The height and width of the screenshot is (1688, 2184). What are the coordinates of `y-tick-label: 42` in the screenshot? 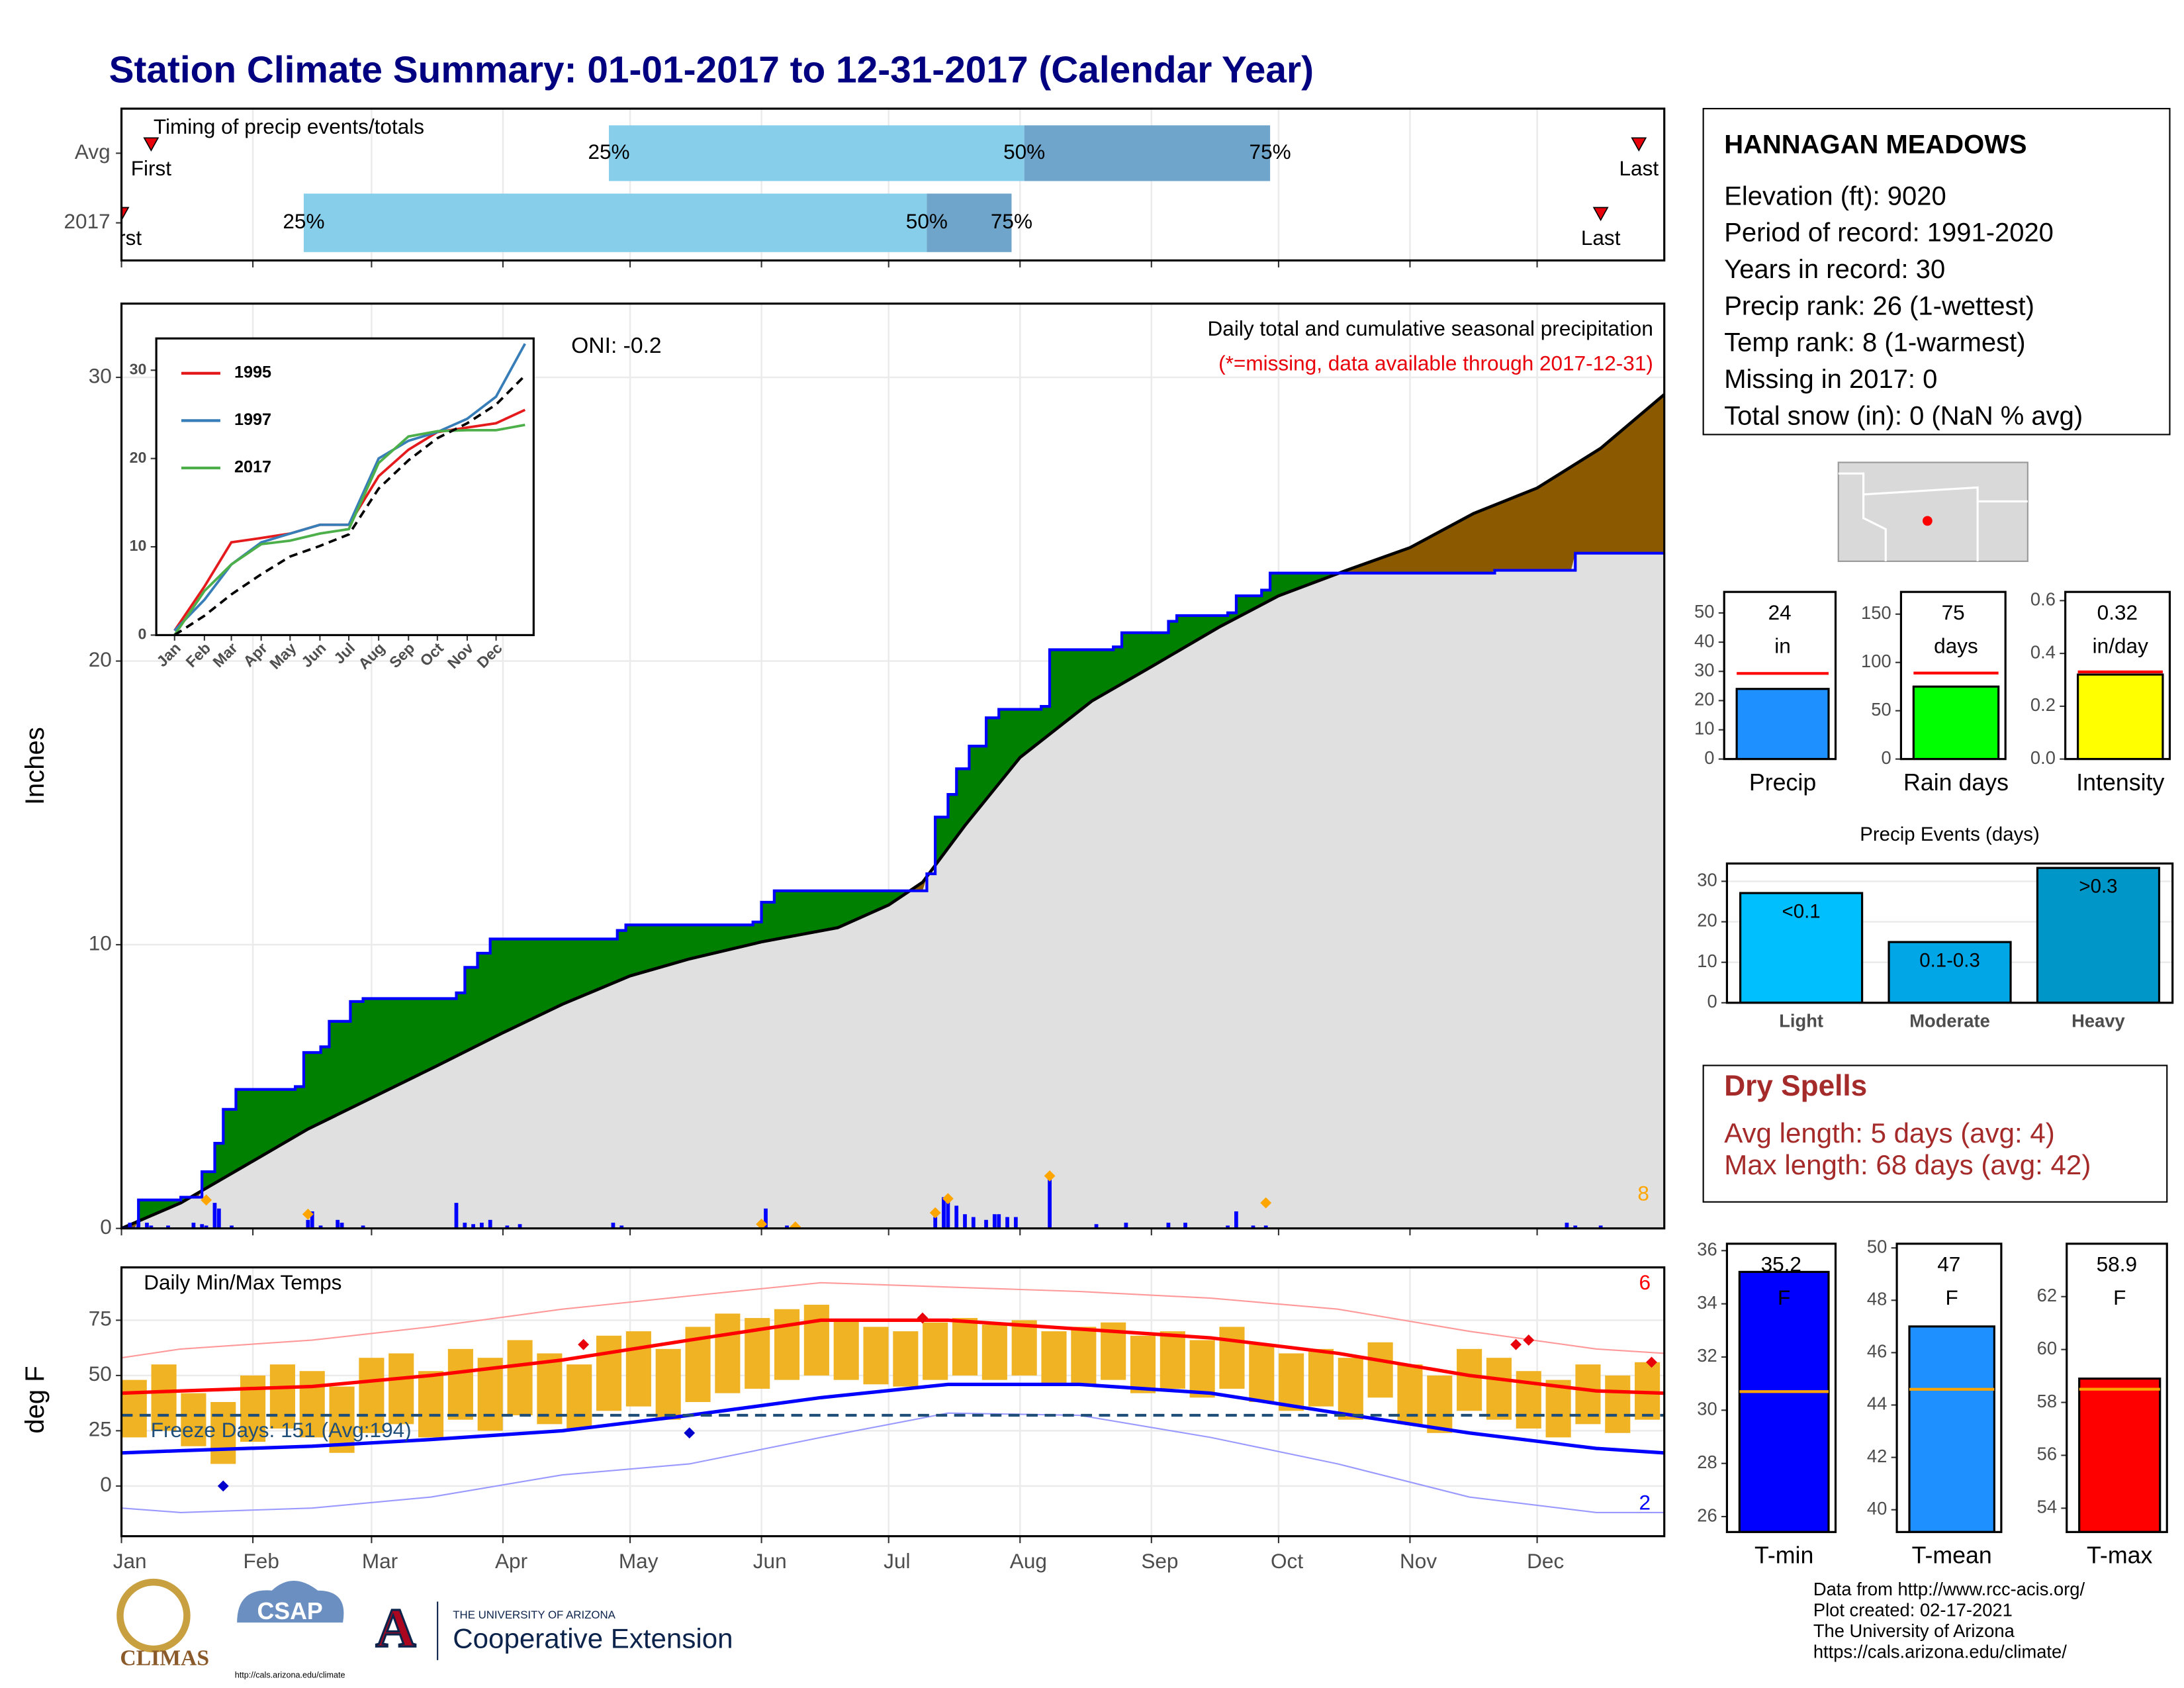 It's located at (1877, 1456).